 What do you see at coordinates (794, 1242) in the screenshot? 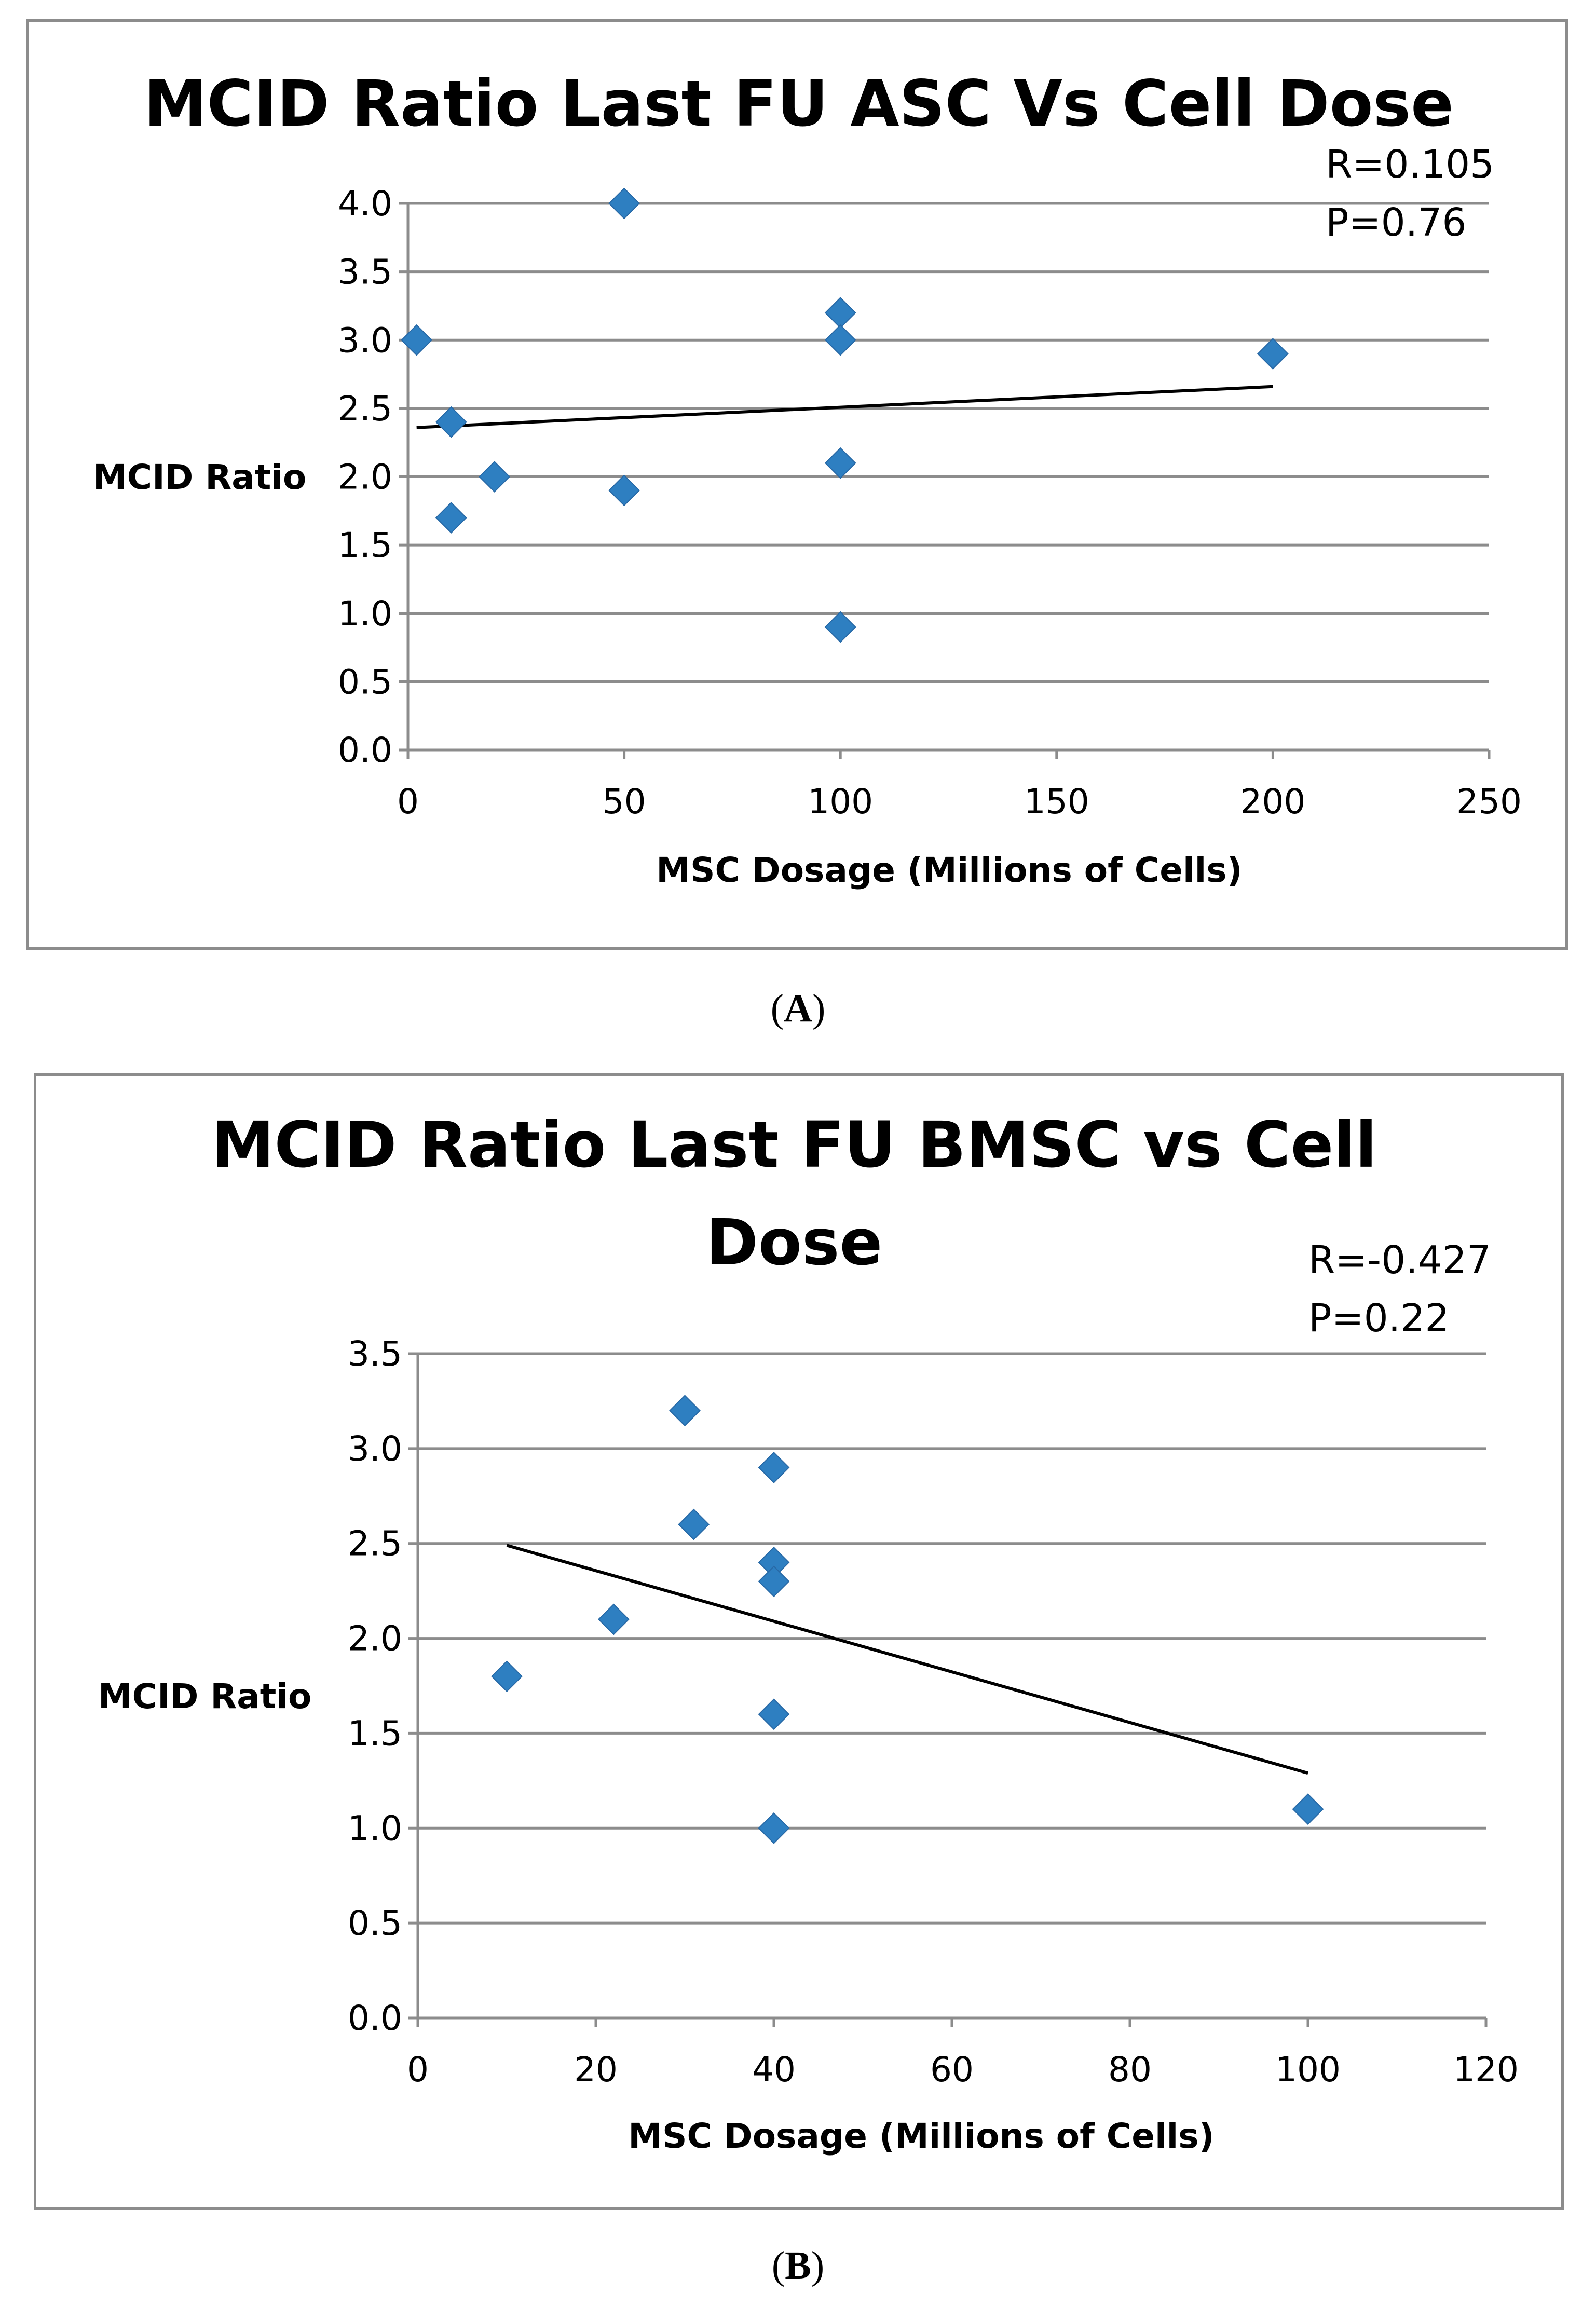
I see `chart-title-line: Dose` at bounding box center [794, 1242].